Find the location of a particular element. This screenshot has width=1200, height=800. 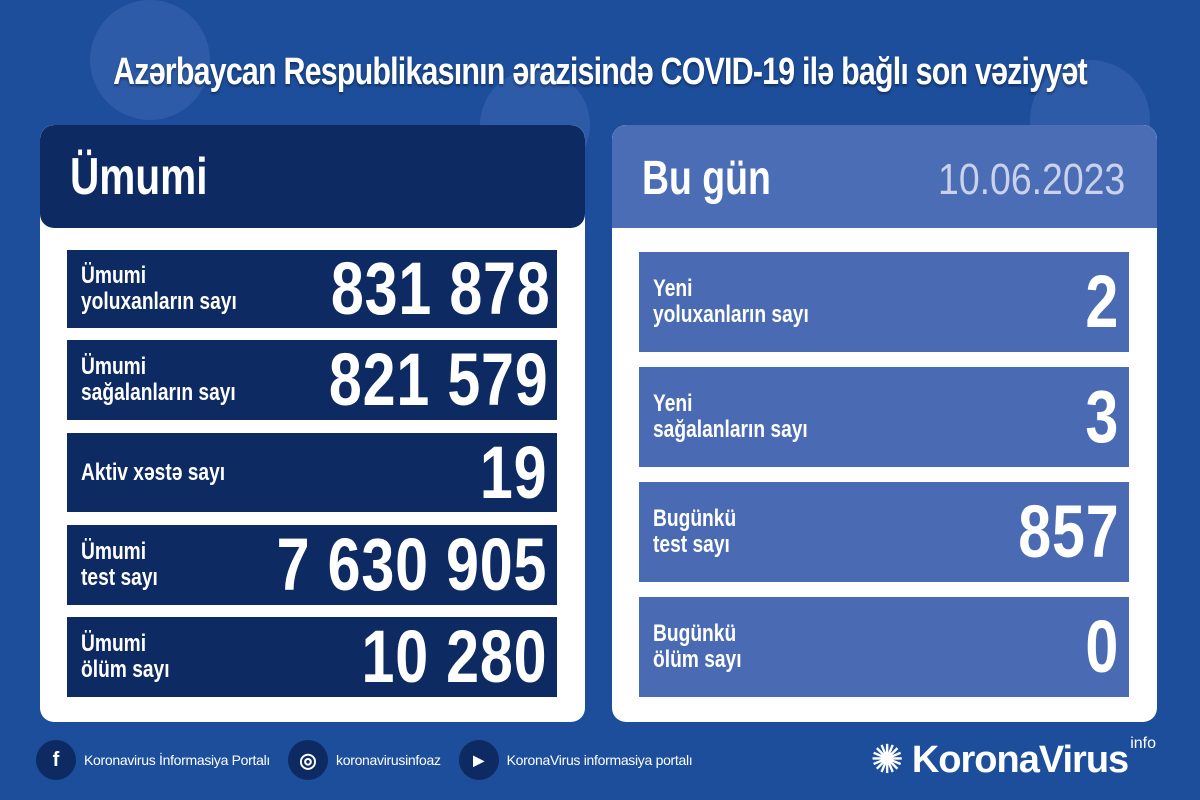

youtube-icon: ▶ is located at coordinates (478, 760).